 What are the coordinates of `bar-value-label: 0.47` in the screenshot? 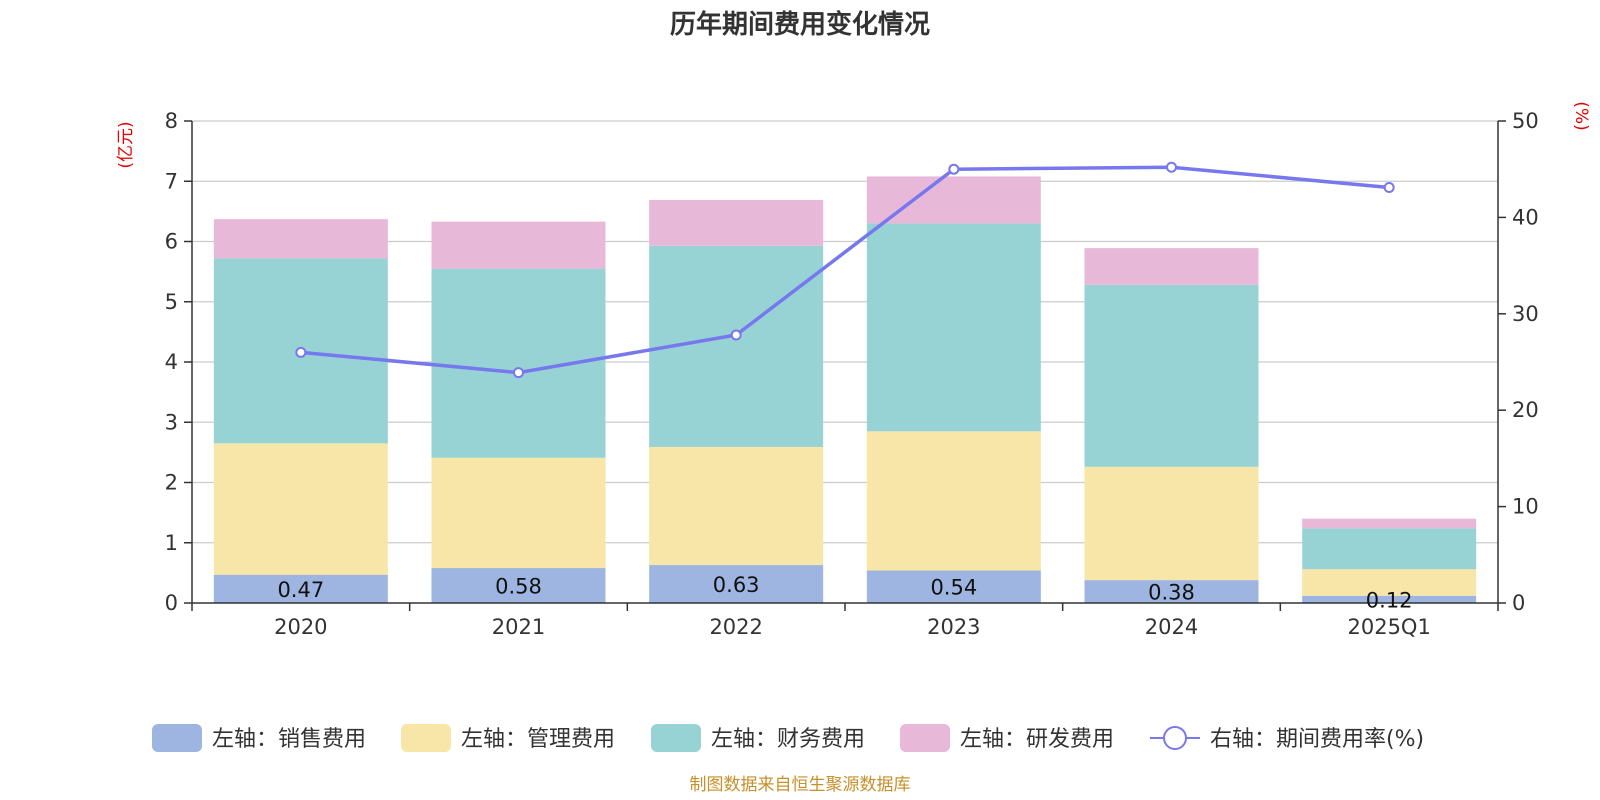 It's located at (300, 590).